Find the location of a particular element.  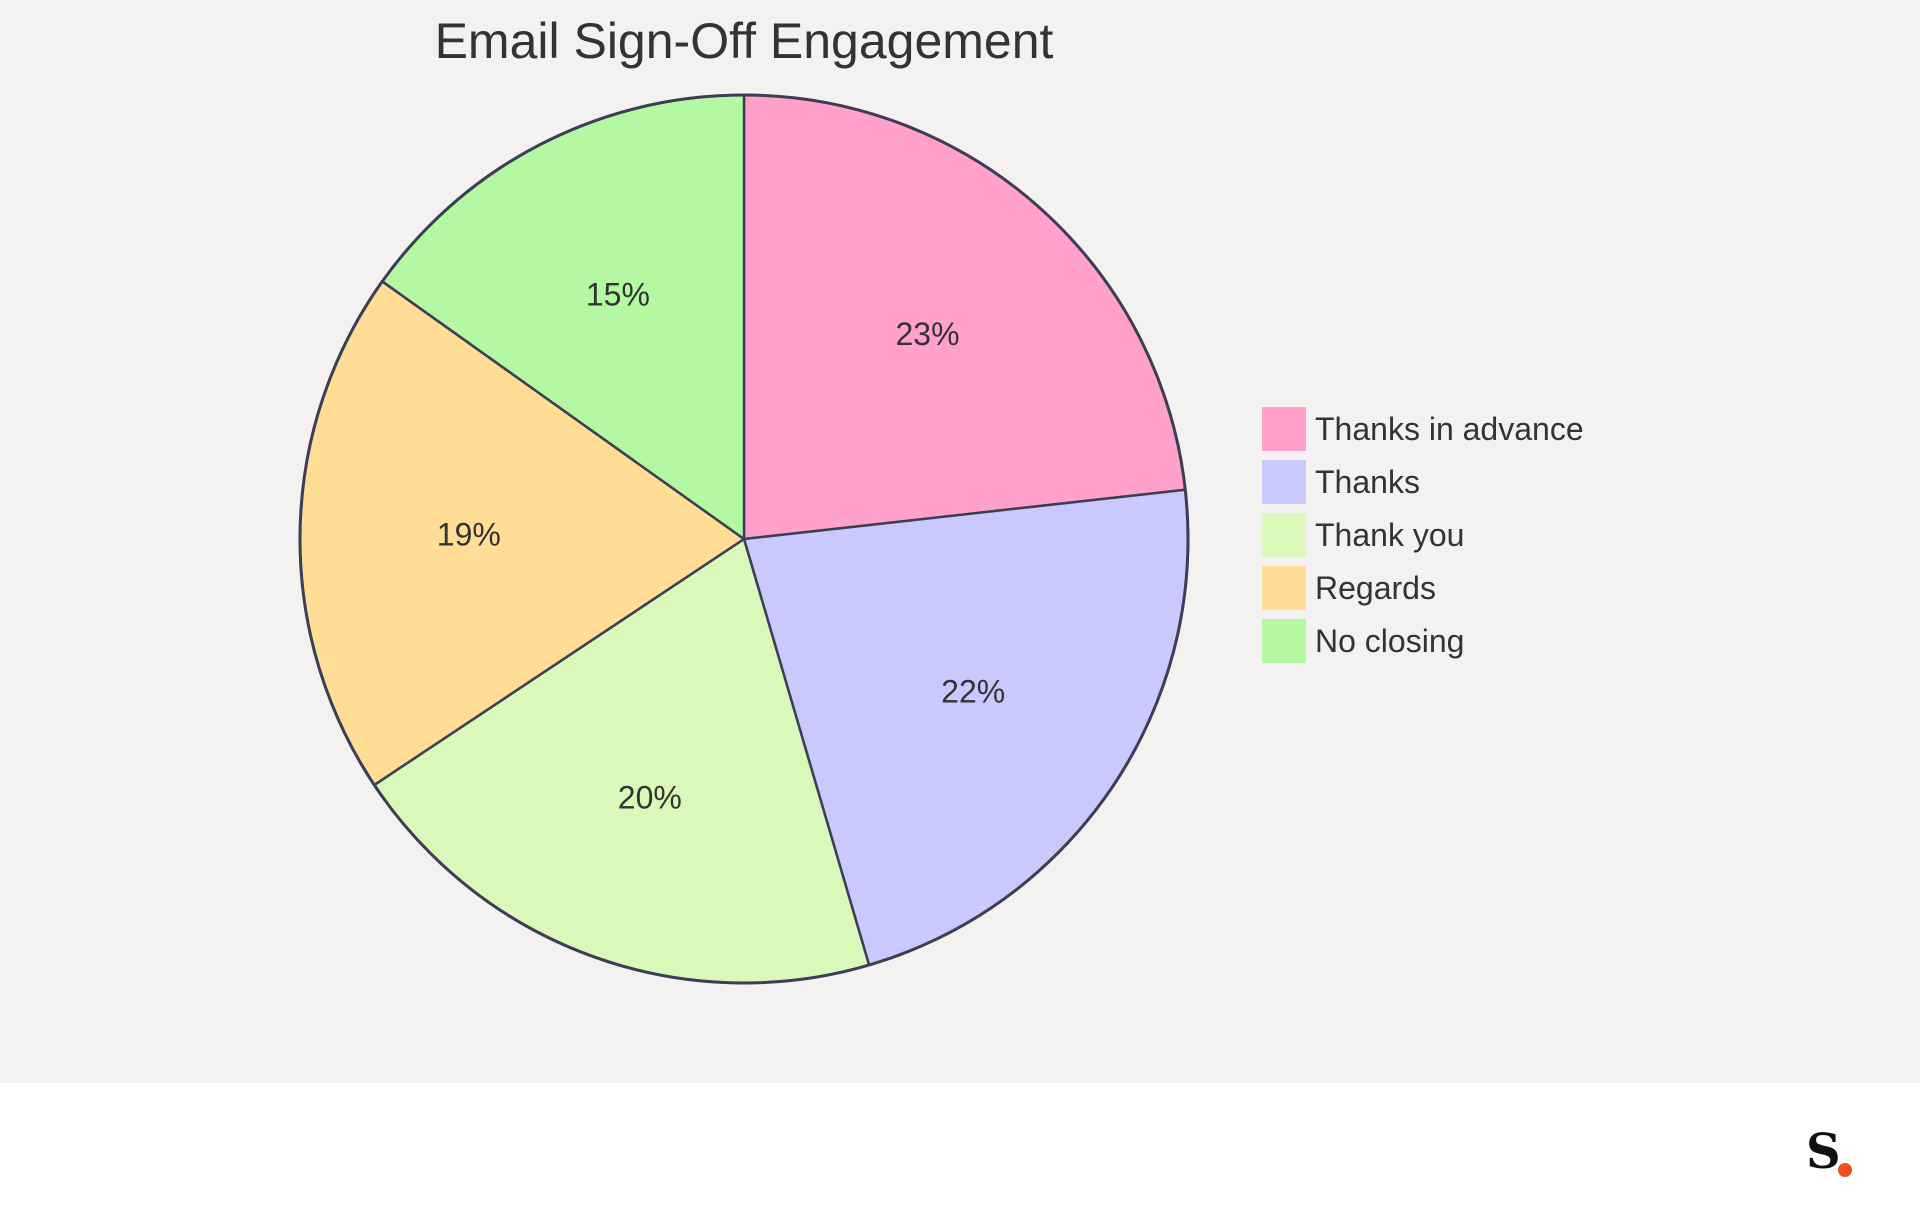

legend-label-thanks: Thanks is located at coordinates (1367, 482).